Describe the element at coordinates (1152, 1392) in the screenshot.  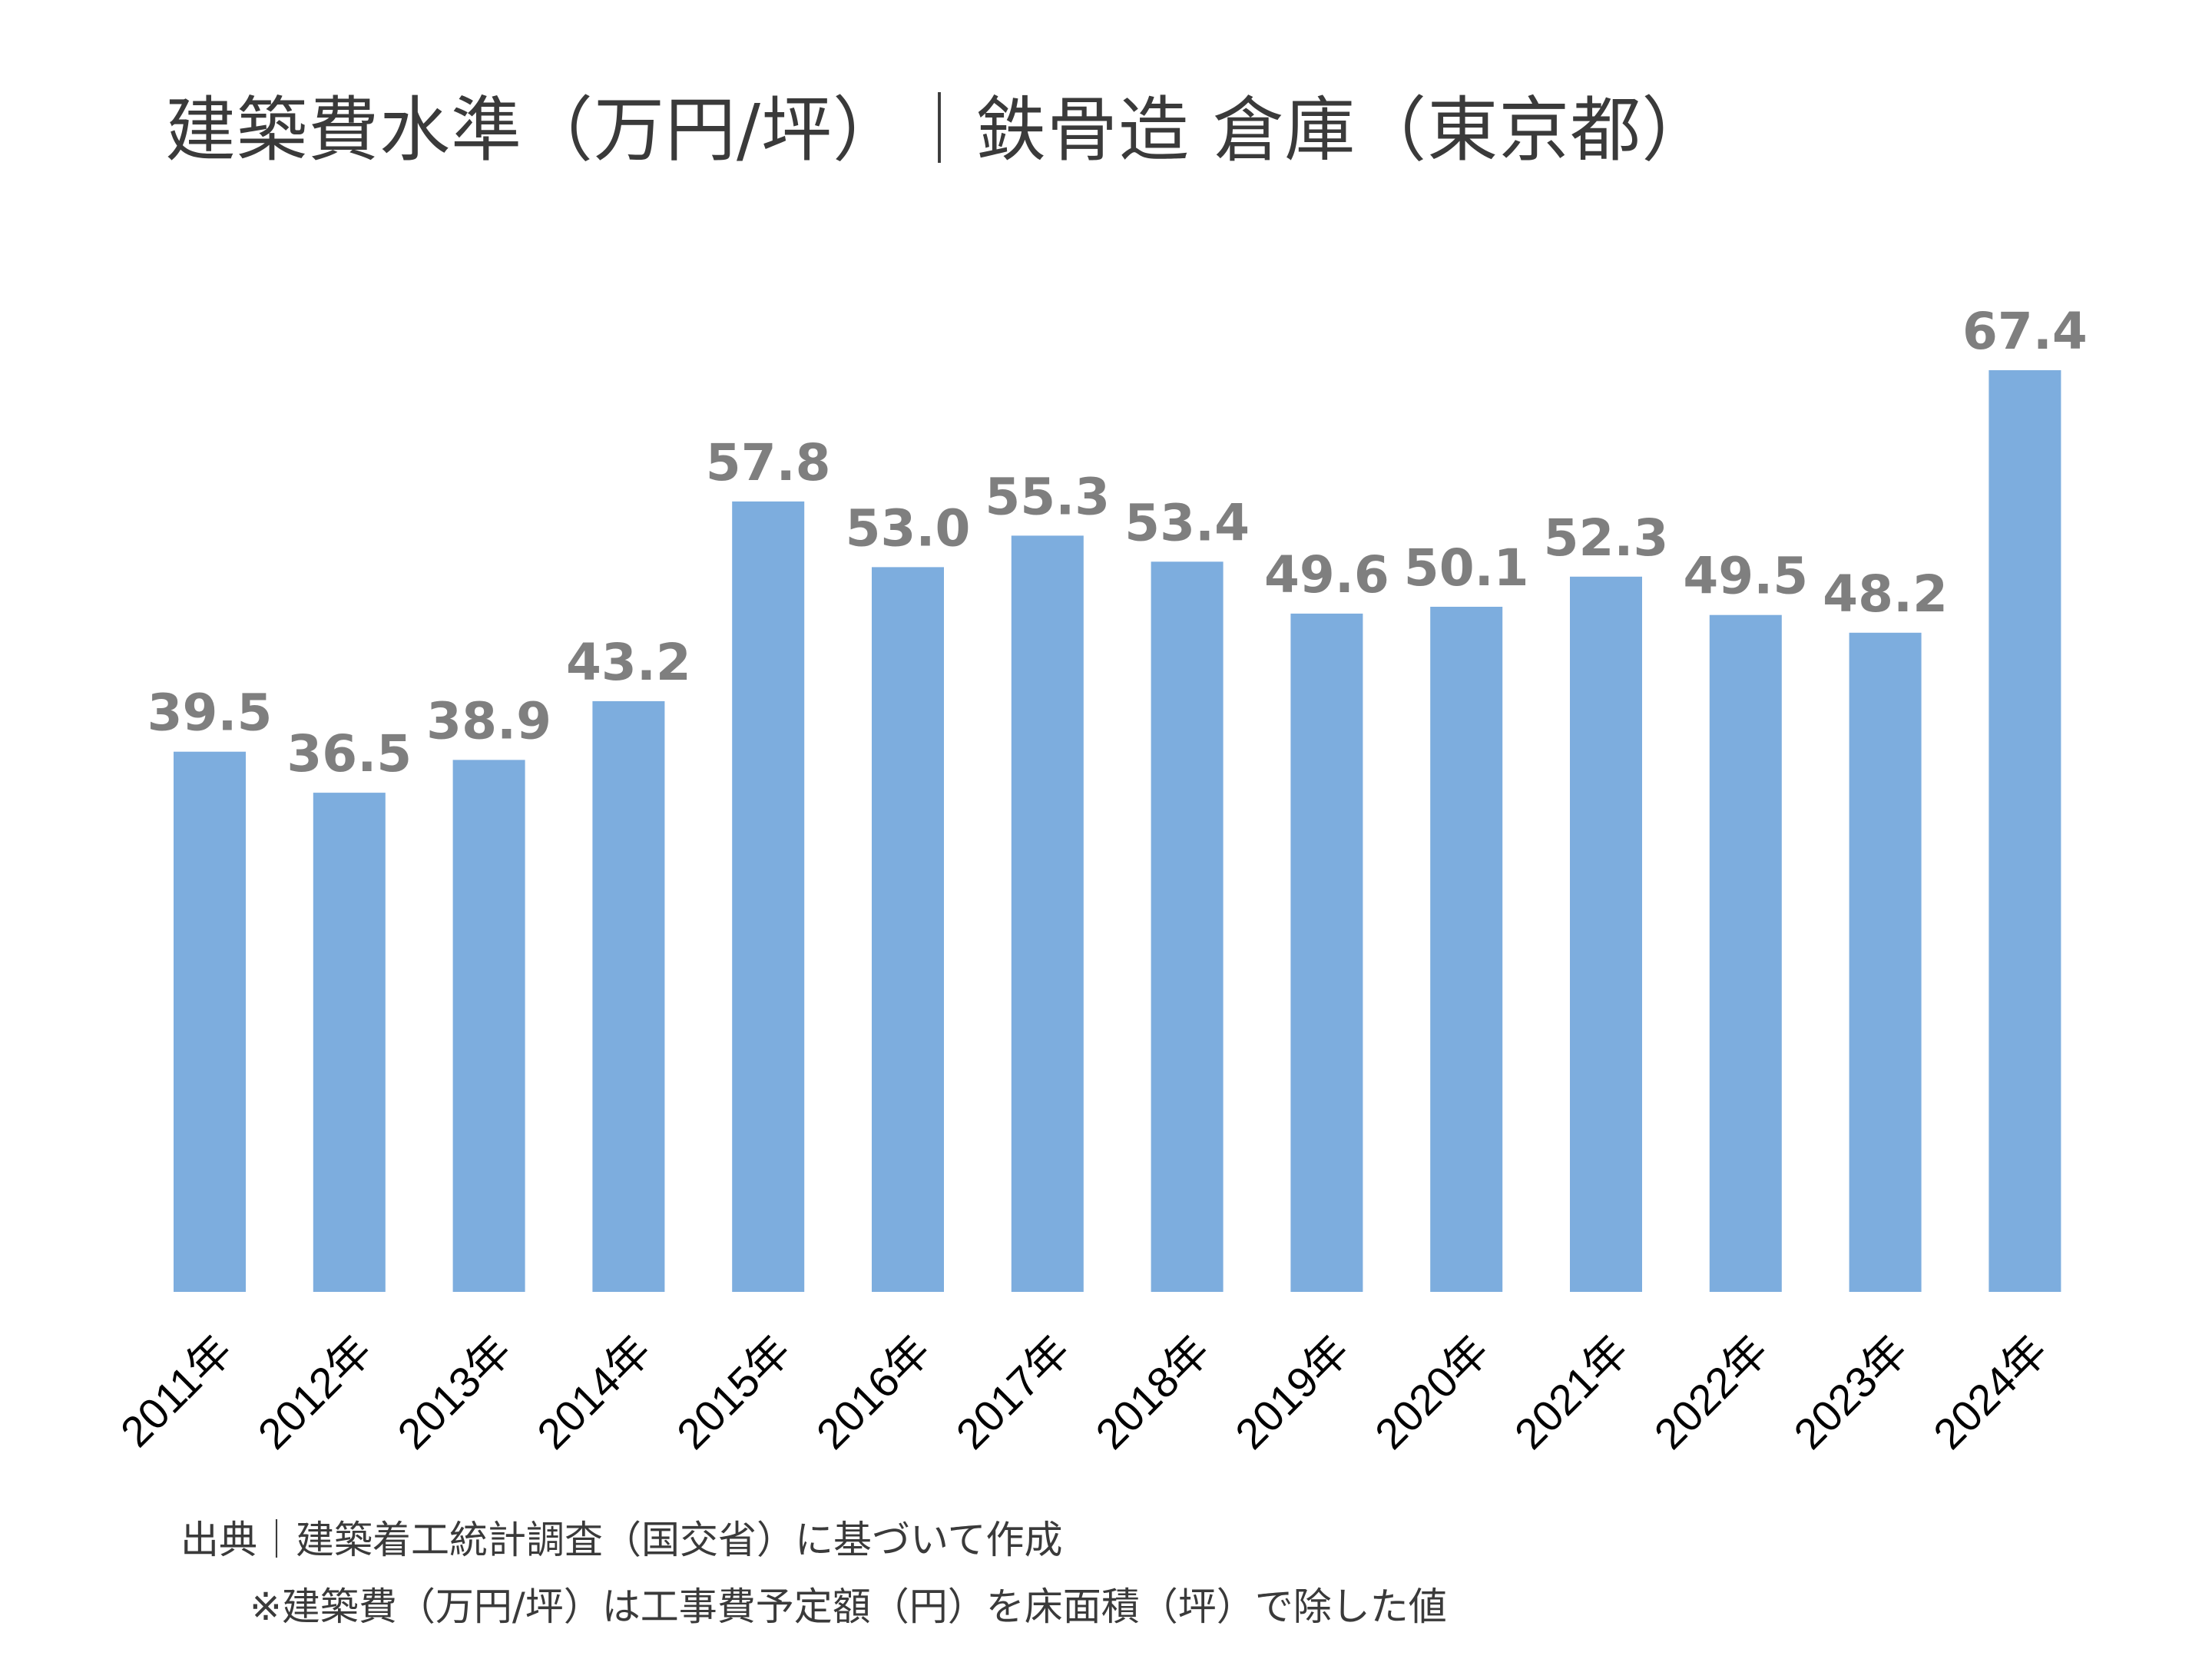
I see `x-tick-label: 2018年` at that location.